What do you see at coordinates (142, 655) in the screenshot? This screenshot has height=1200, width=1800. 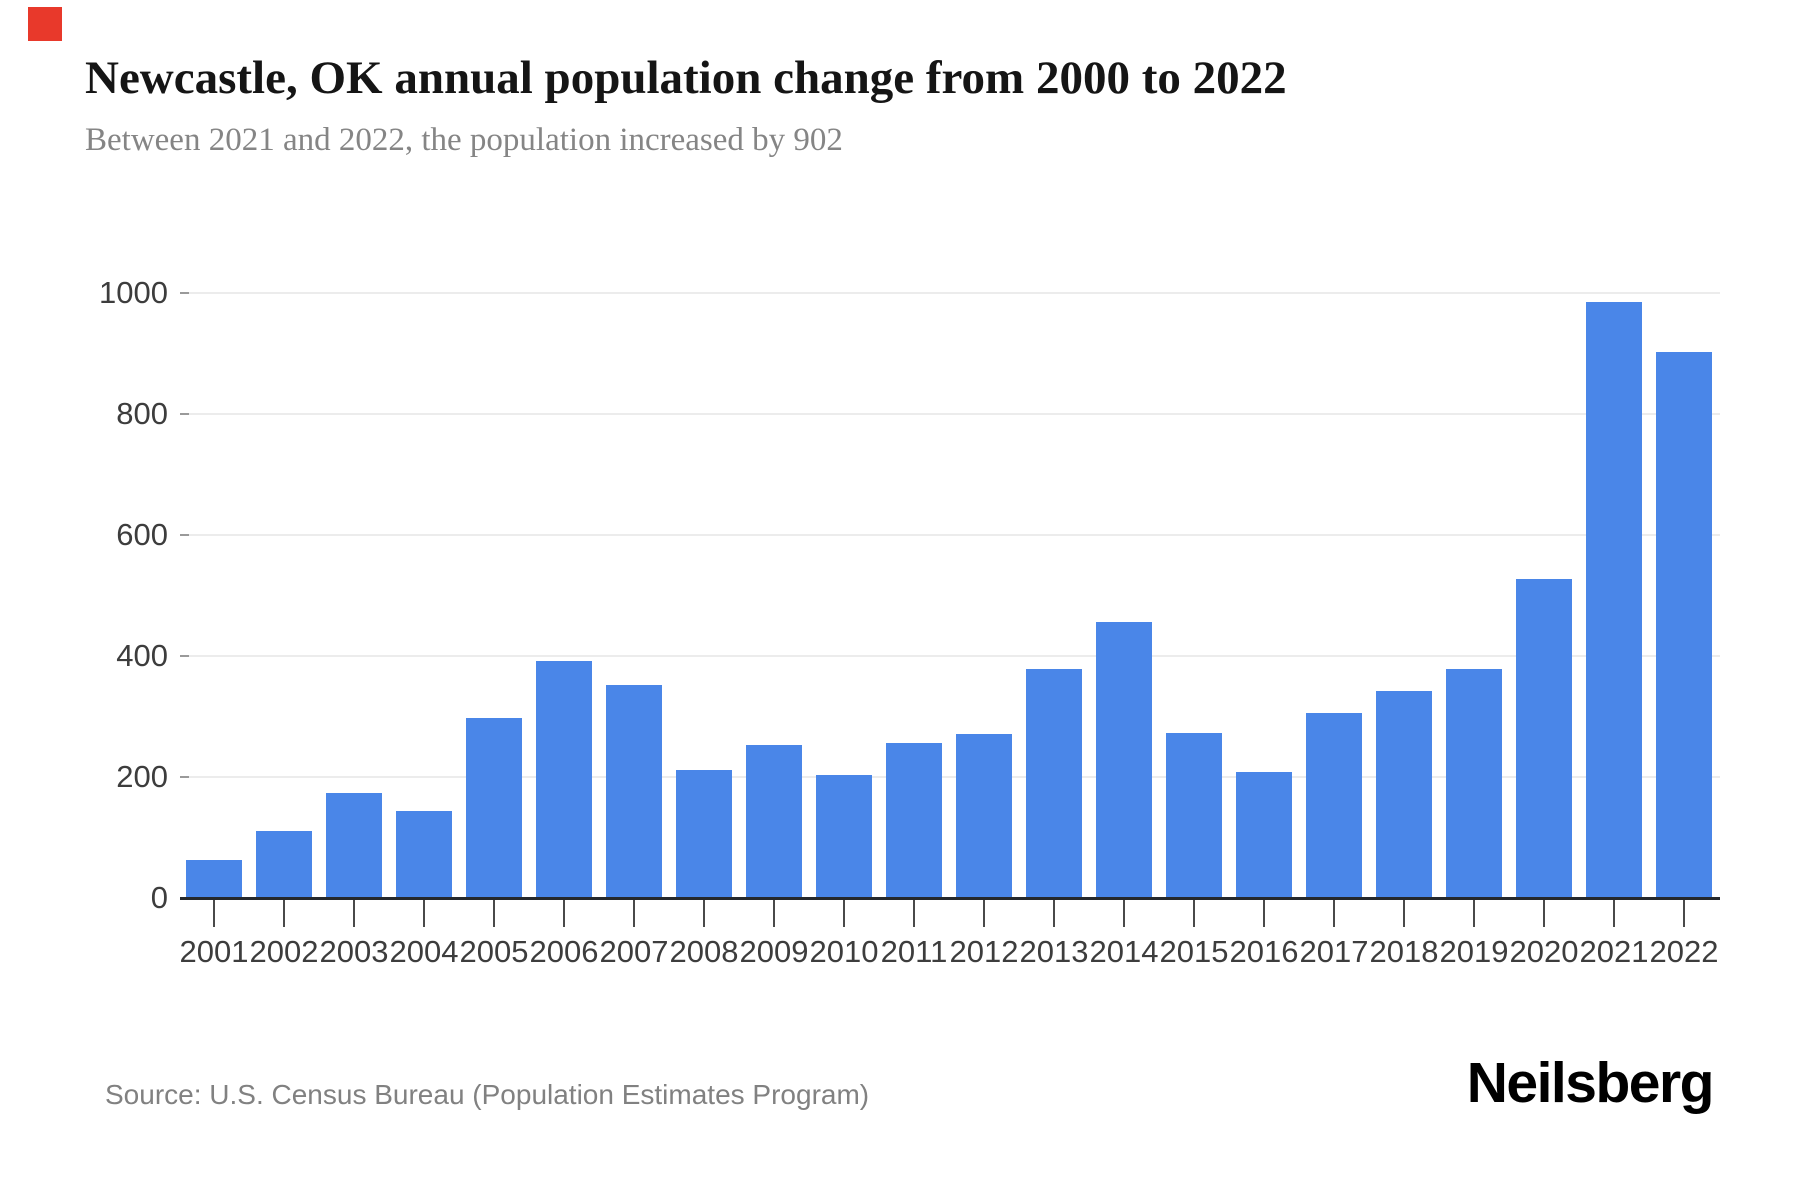 I see `y-axis-label: 400` at bounding box center [142, 655].